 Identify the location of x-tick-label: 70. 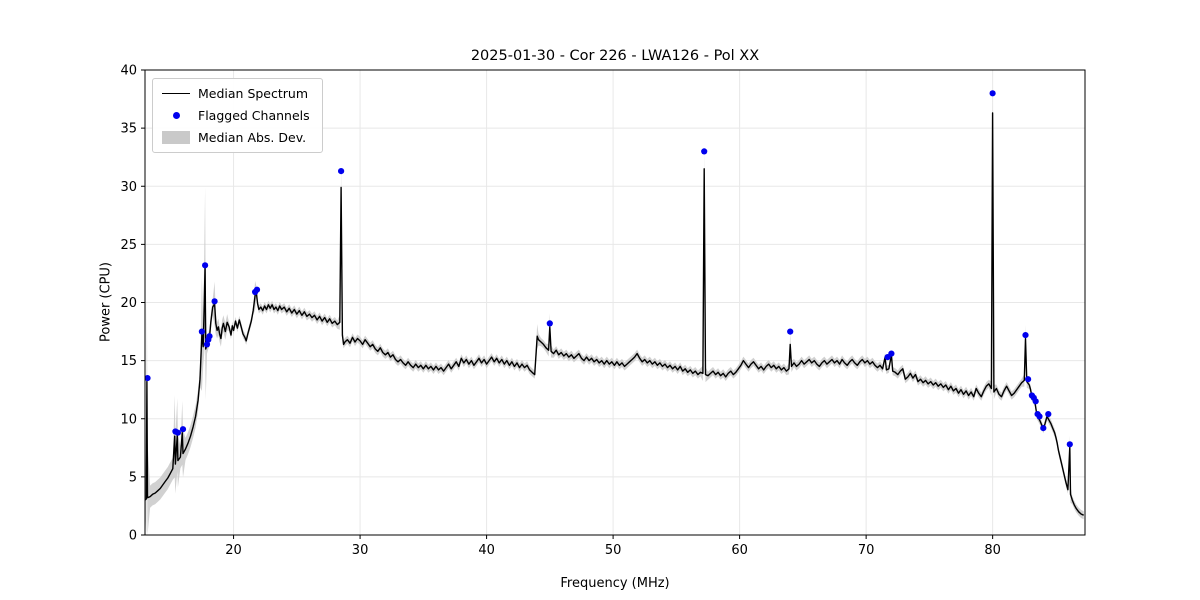
(866, 550).